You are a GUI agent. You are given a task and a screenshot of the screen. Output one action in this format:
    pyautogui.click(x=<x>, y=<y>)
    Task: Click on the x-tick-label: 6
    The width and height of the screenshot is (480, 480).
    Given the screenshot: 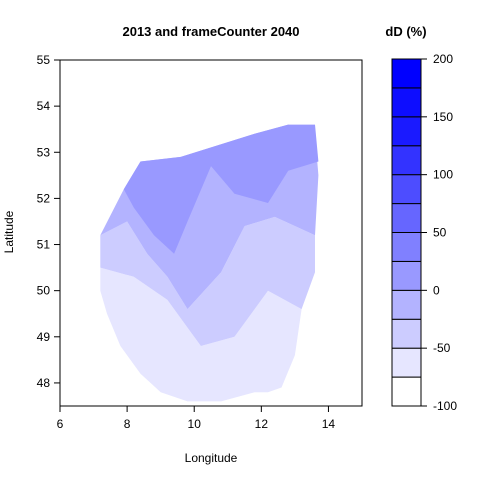 What is the action you would take?
    pyautogui.click(x=60, y=424)
    